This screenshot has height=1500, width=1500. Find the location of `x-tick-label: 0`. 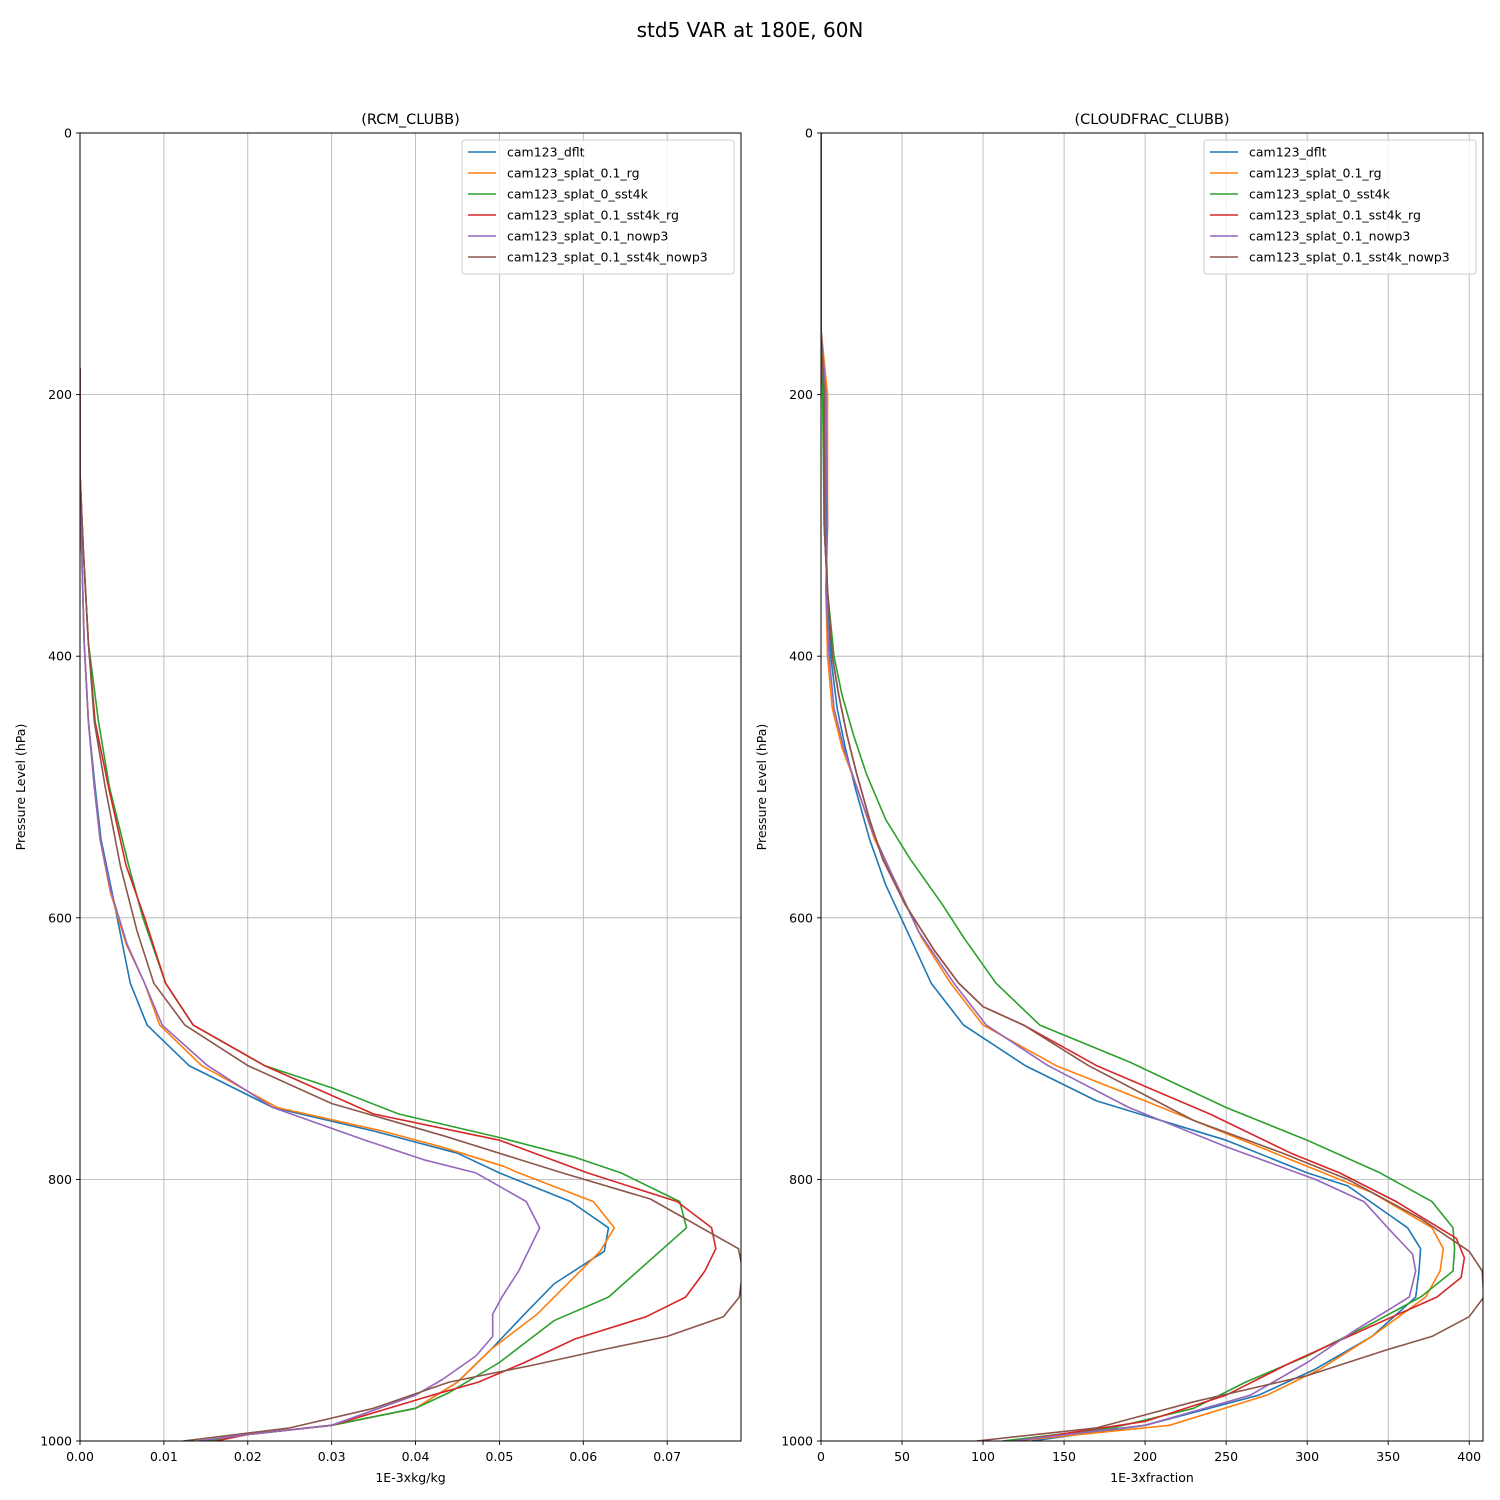

x-tick-label: 0 is located at coordinates (821, 1456).